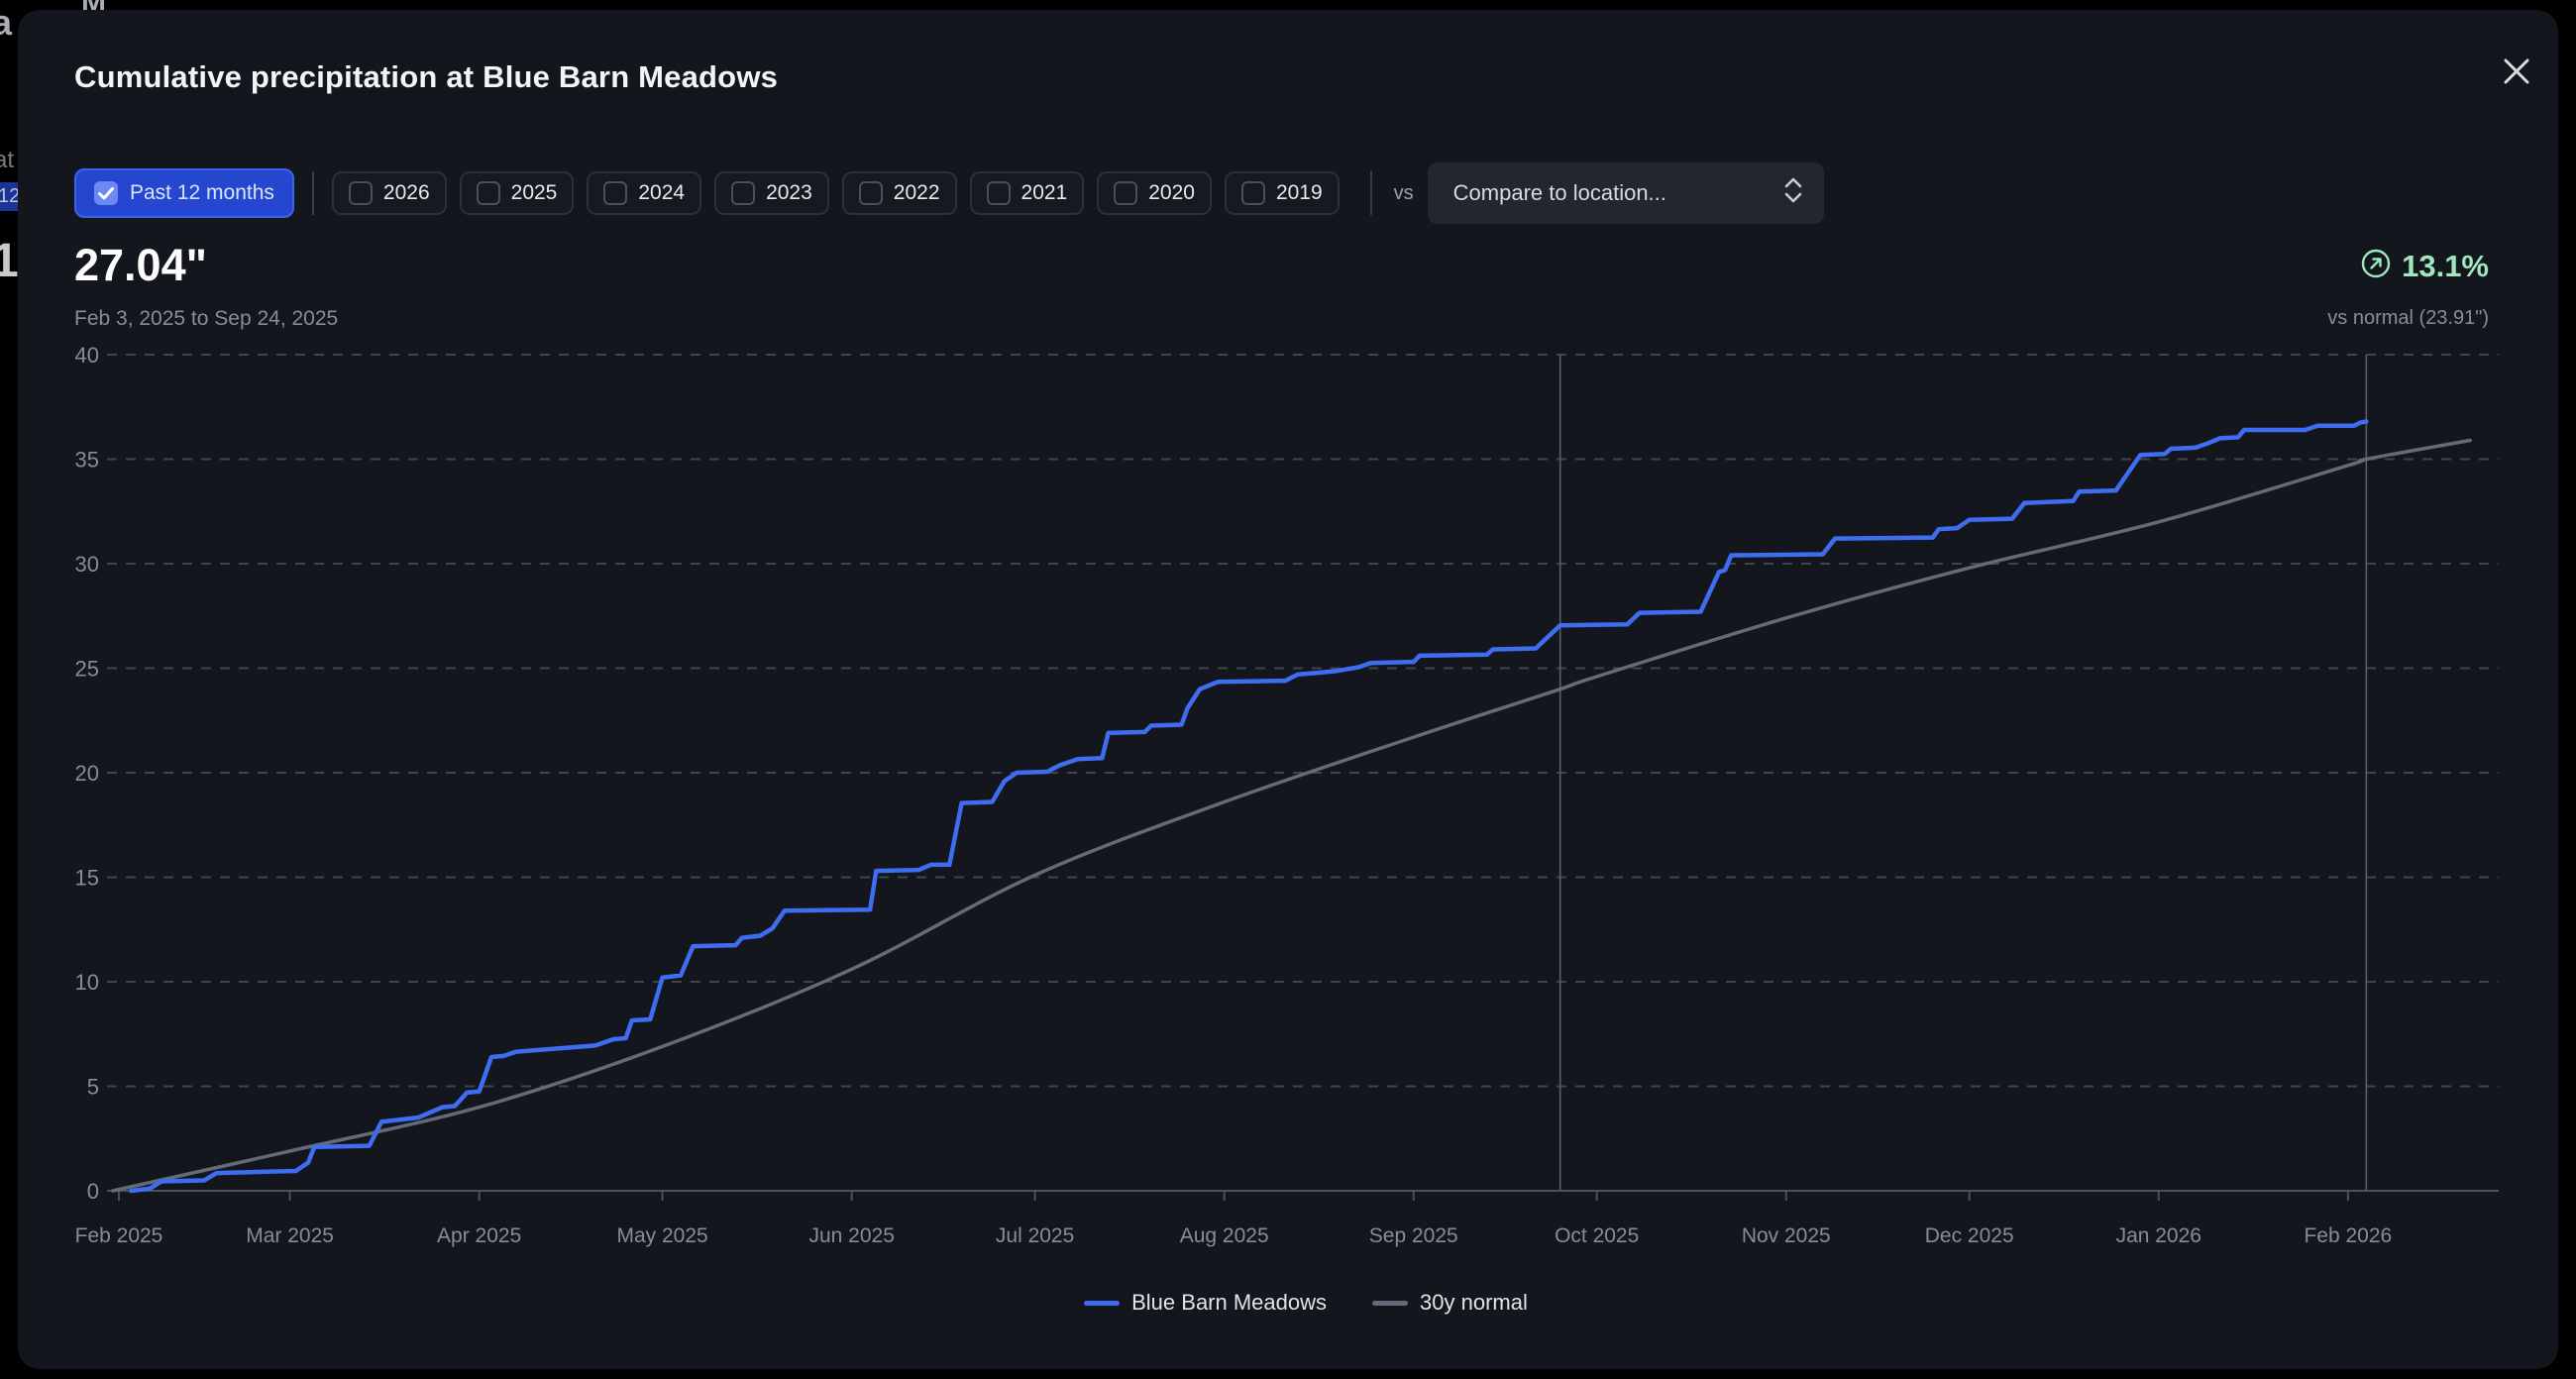 Image resolution: width=2576 pixels, height=1379 pixels. Describe the element at coordinates (1229, 1302) in the screenshot. I see `legend-label: Blue Barn Meadows` at that location.